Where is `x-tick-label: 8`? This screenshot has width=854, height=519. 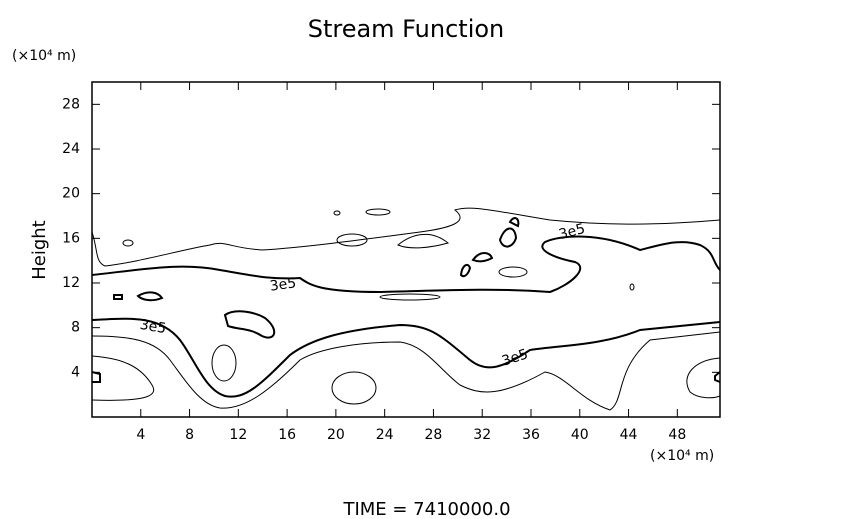 x-tick-label: 8 is located at coordinates (189, 435).